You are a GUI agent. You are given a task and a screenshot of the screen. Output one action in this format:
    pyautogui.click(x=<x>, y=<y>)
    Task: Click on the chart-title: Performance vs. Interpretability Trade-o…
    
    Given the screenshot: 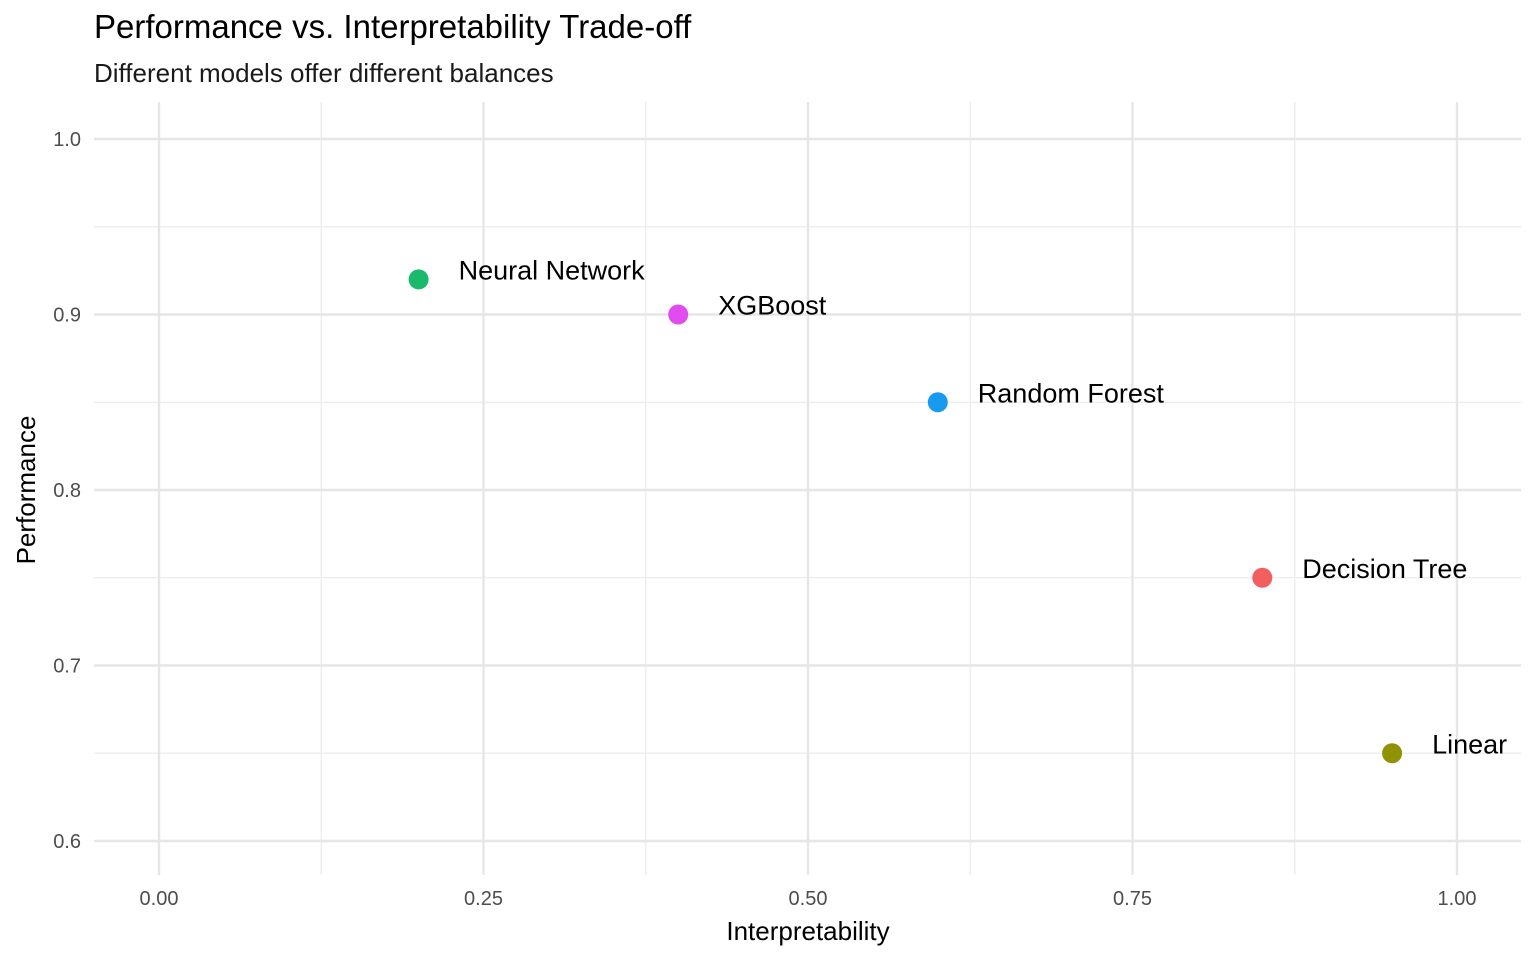 What is the action you would take?
    pyautogui.click(x=393, y=26)
    